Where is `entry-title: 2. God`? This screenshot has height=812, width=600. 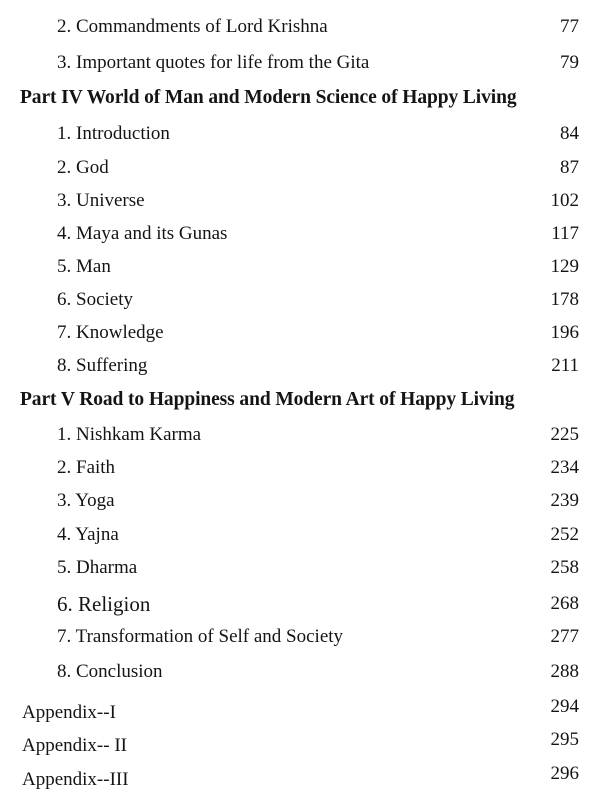
entry-title: 2. God is located at coordinates (83, 167).